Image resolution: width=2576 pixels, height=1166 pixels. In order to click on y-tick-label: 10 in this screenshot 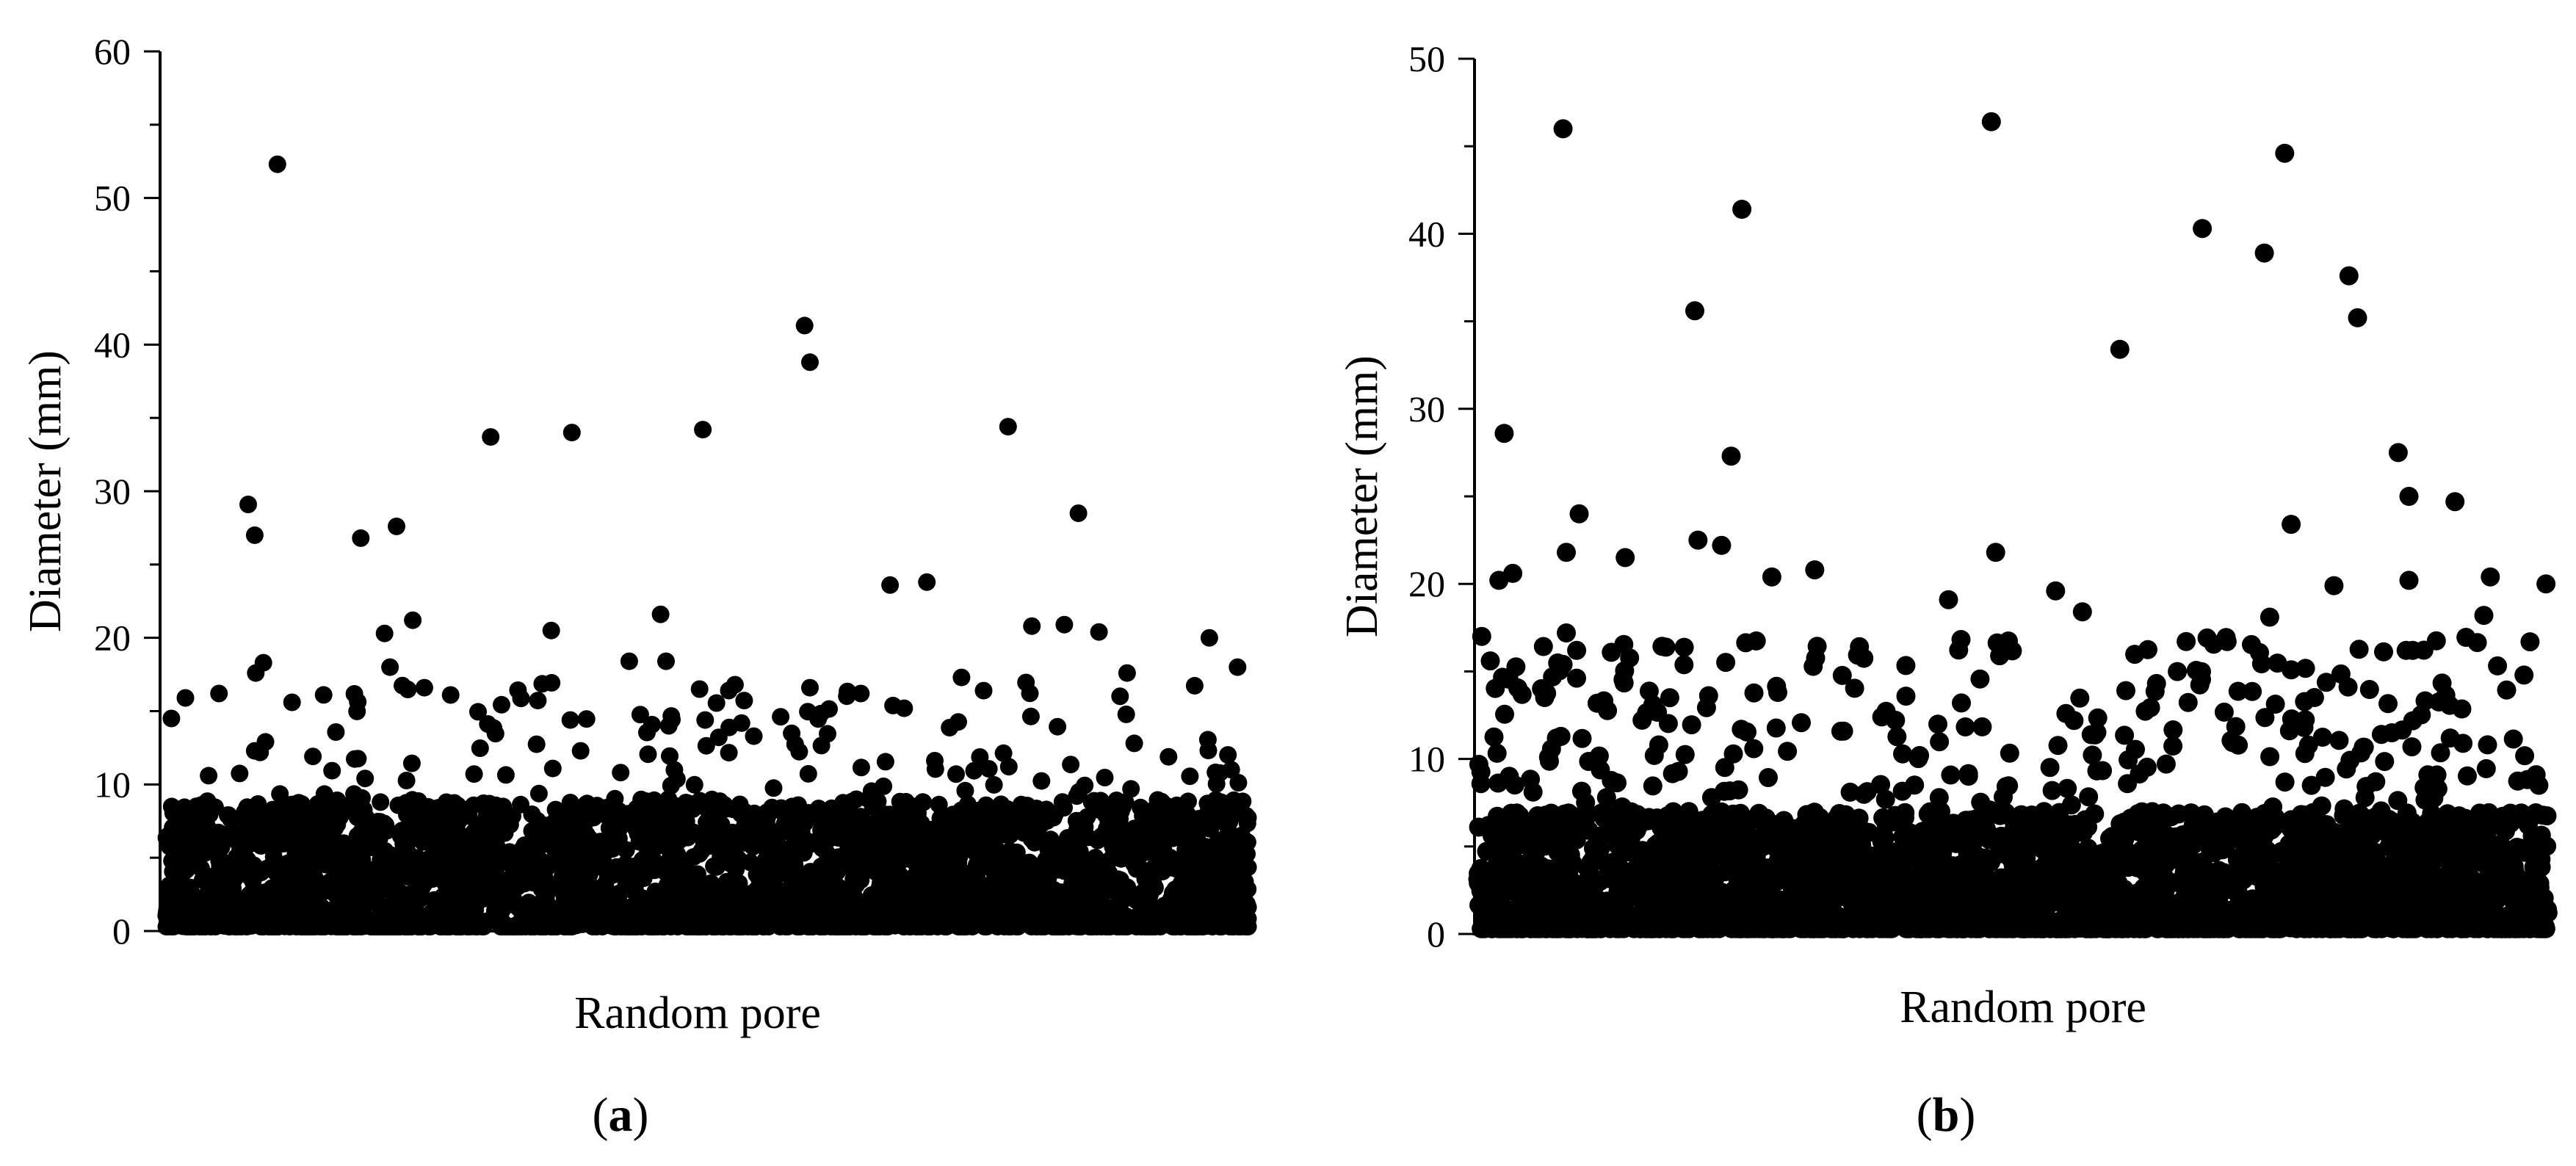, I will do `click(112, 784)`.